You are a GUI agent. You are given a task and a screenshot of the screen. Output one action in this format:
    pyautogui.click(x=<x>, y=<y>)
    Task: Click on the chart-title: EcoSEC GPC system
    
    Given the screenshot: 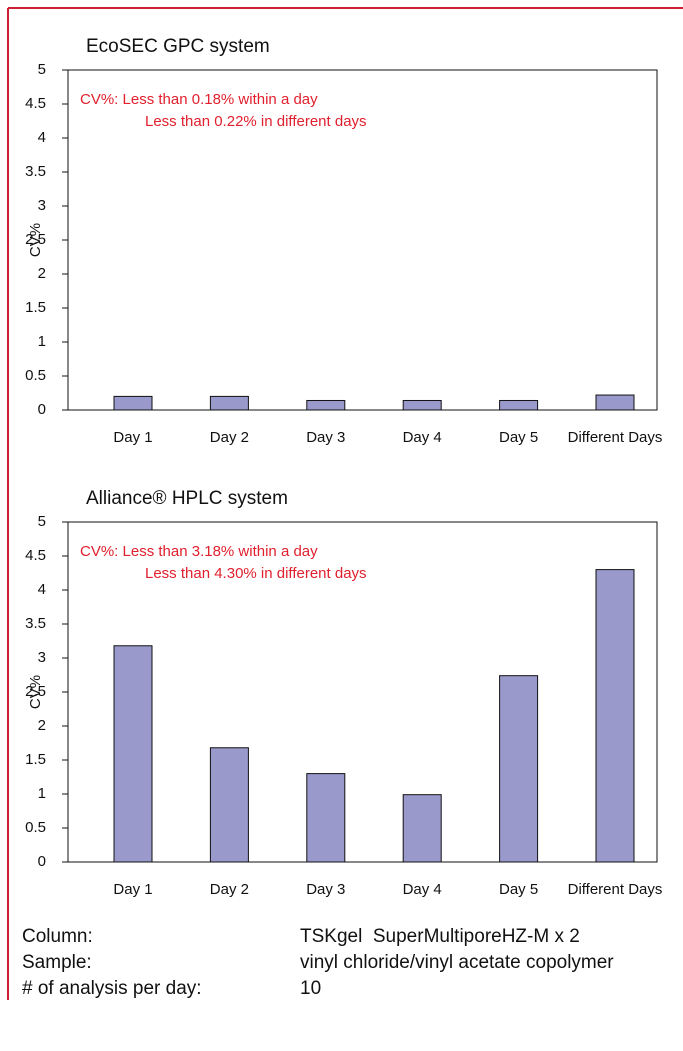 What is the action you would take?
    pyautogui.click(x=178, y=46)
    